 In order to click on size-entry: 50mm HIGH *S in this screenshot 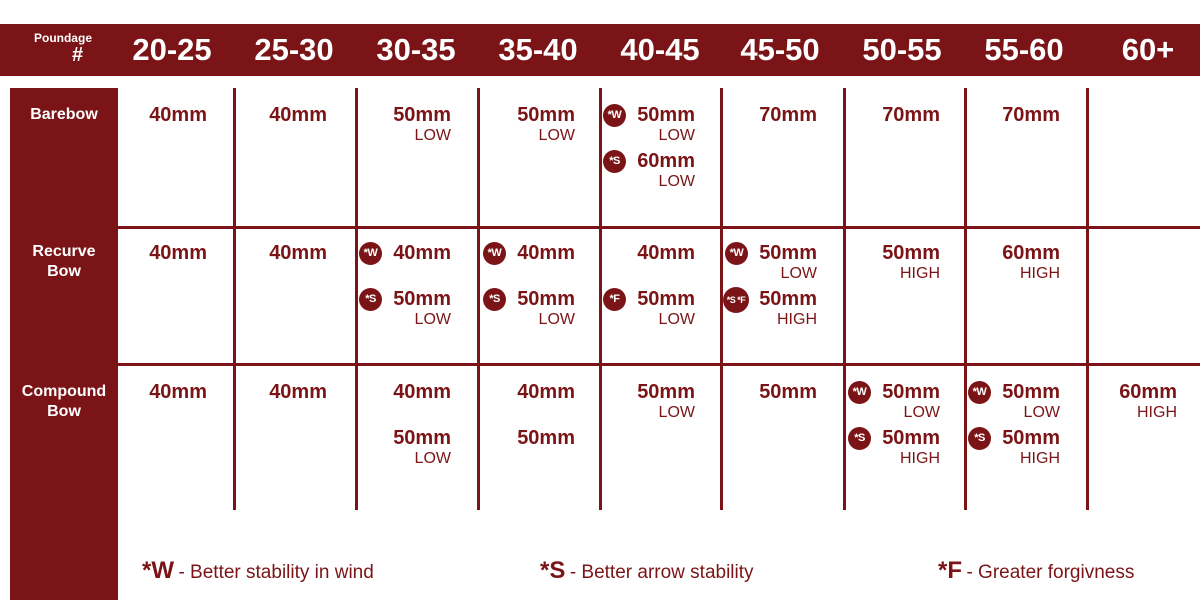, I will do `click(894, 447)`.